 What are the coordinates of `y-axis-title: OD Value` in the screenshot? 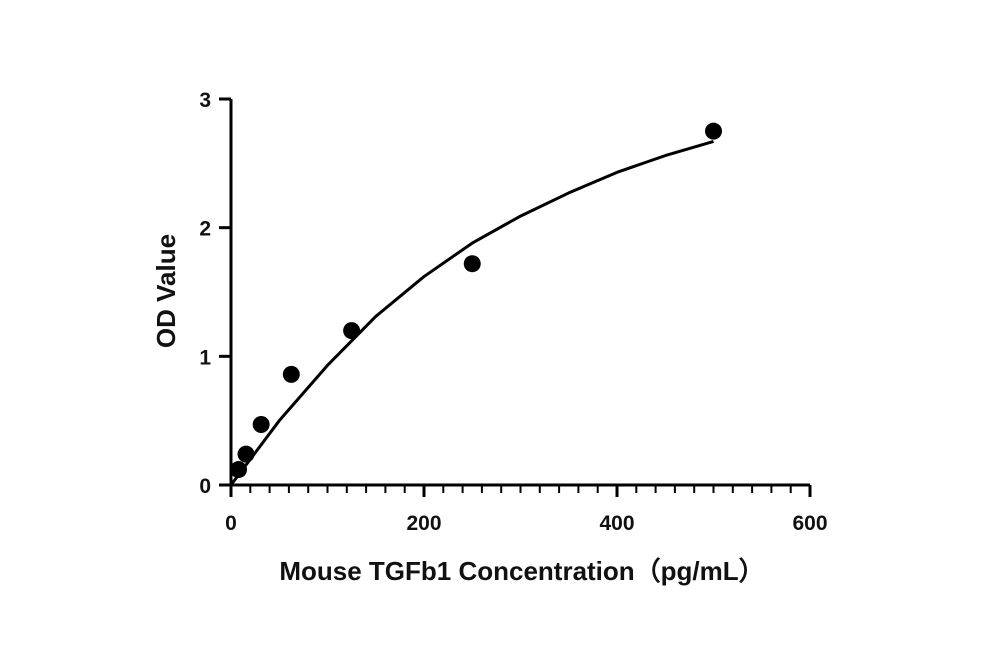 It's located at (166, 291).